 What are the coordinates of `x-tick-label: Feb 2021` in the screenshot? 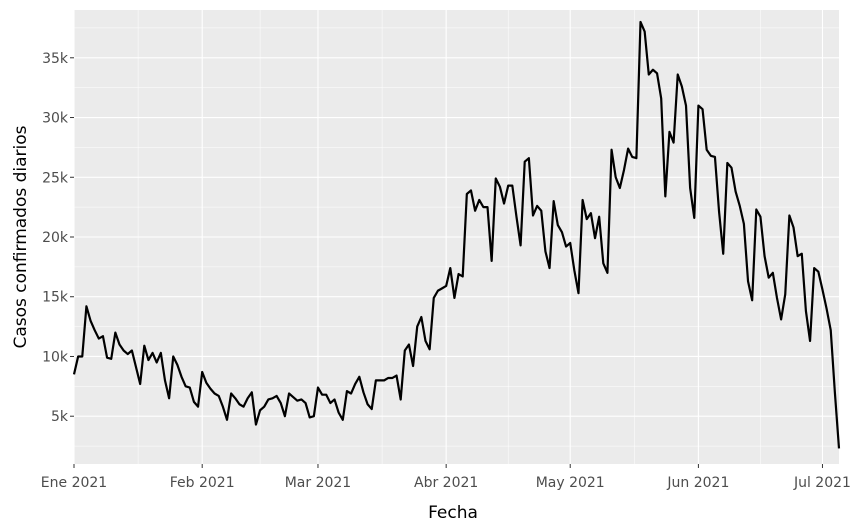 It's located at (202, 483).